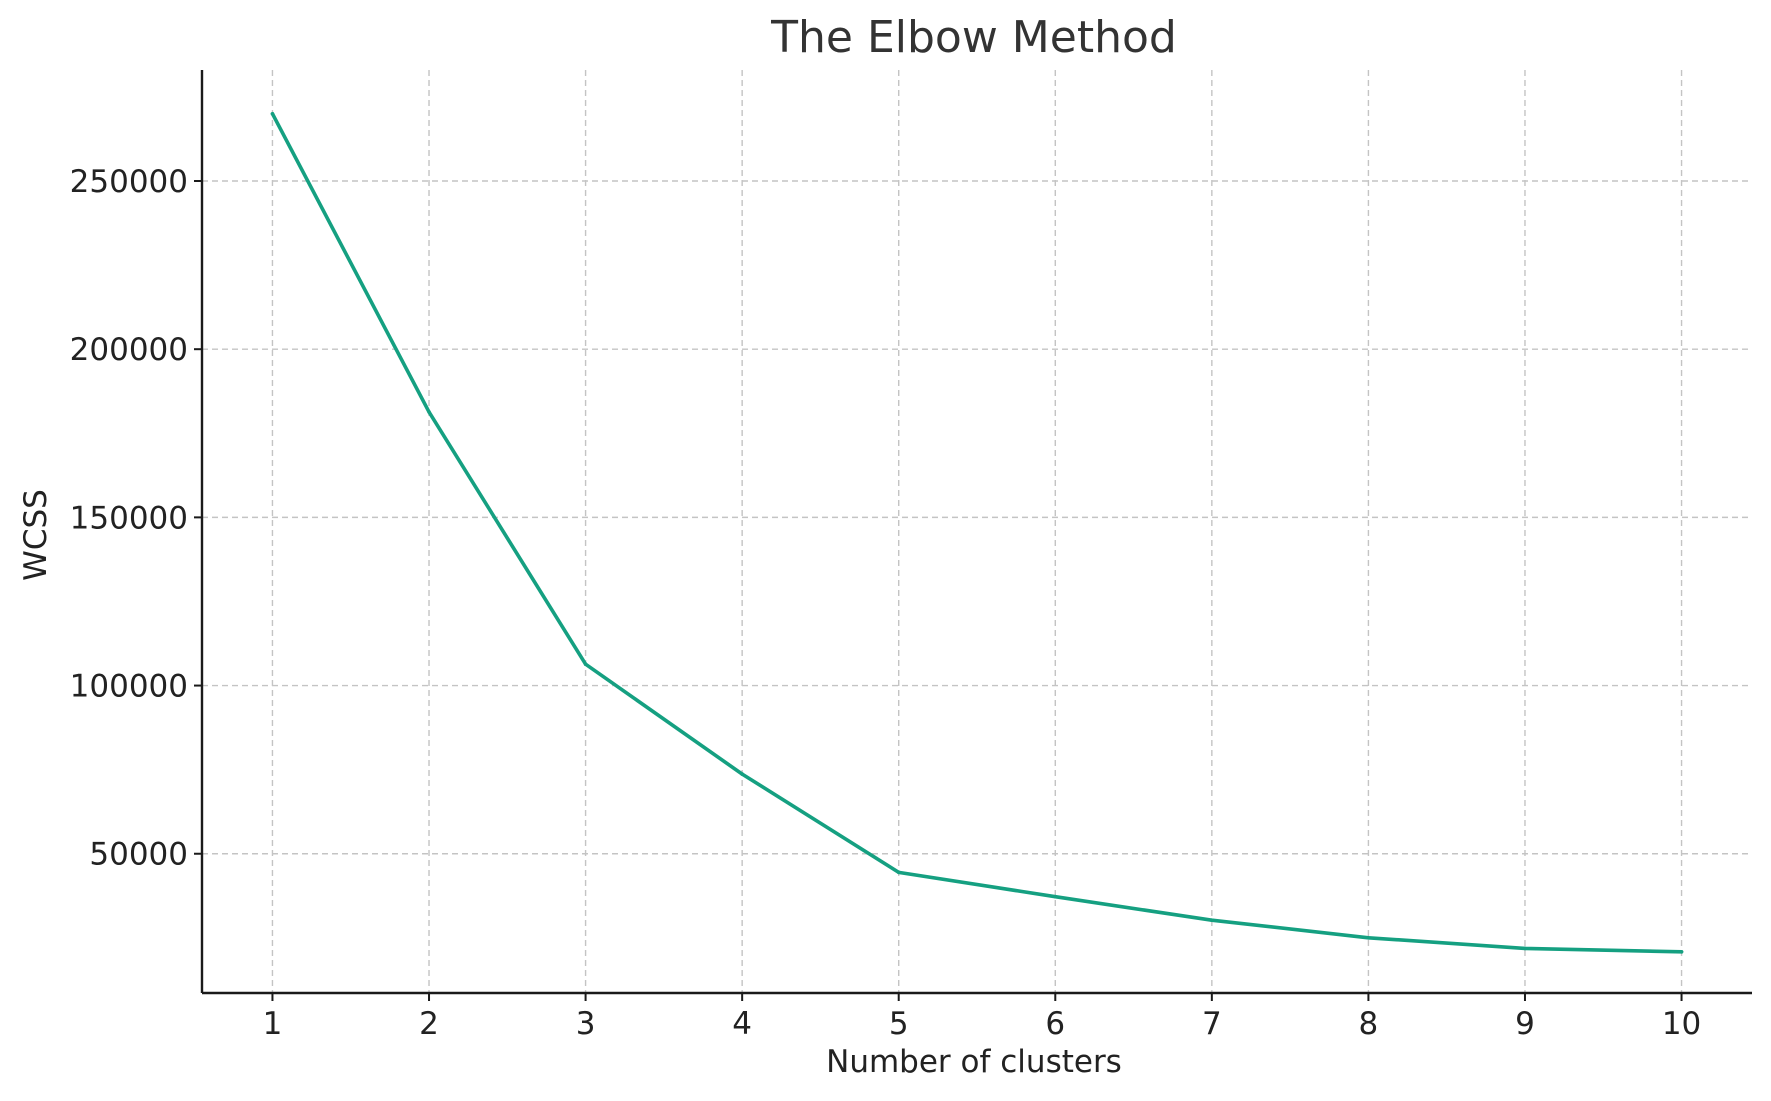  Describe the element at coordinates (586, 1024) in the screenshot. I see `x-tick-label: 3` at that location.